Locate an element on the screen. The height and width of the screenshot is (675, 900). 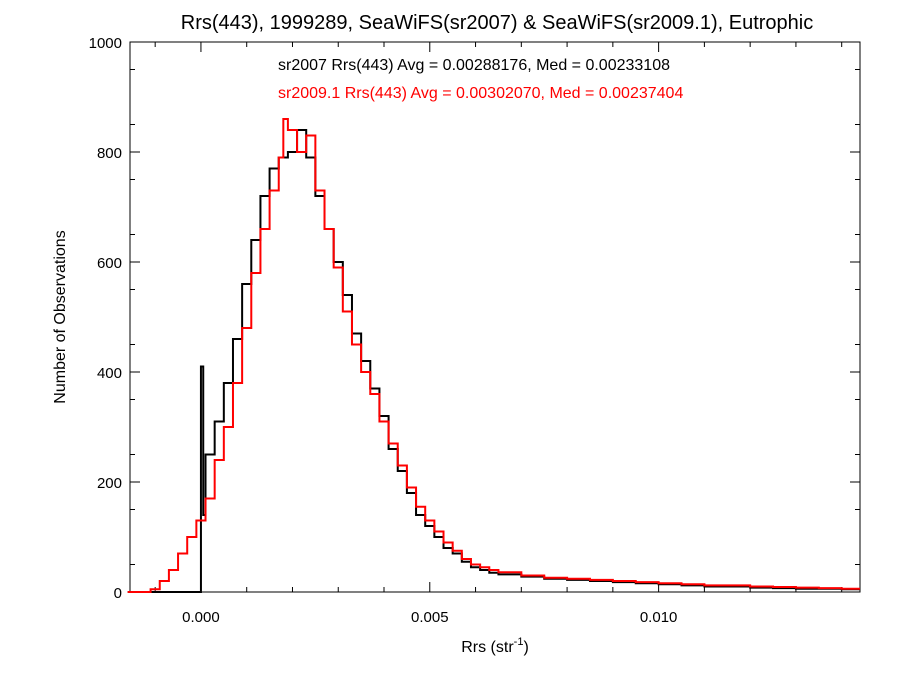
x-tick-label: 0.005 is located at coordinates (430, 617).